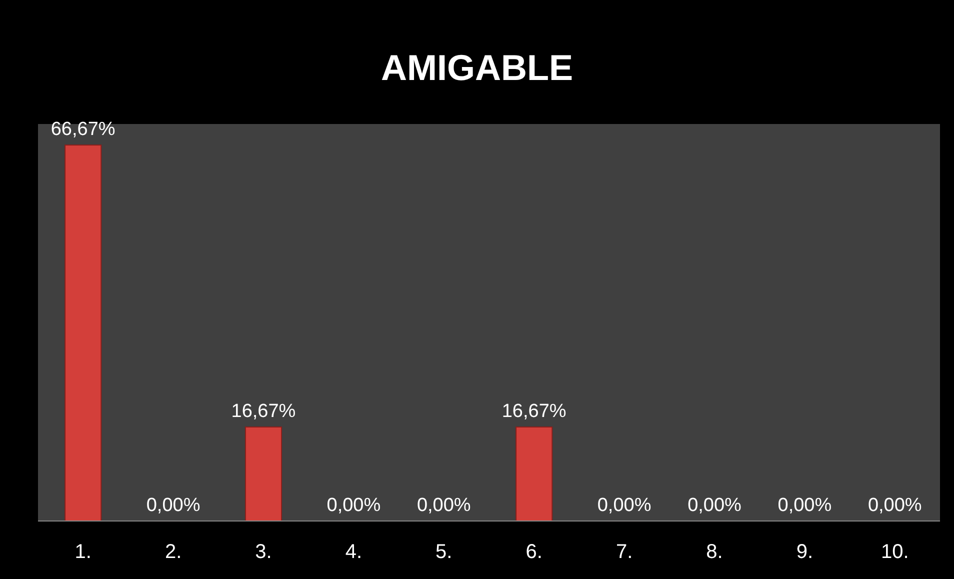 The image size is (954, 579). I want to click on x-tick-label: 5., so click(444, 552).